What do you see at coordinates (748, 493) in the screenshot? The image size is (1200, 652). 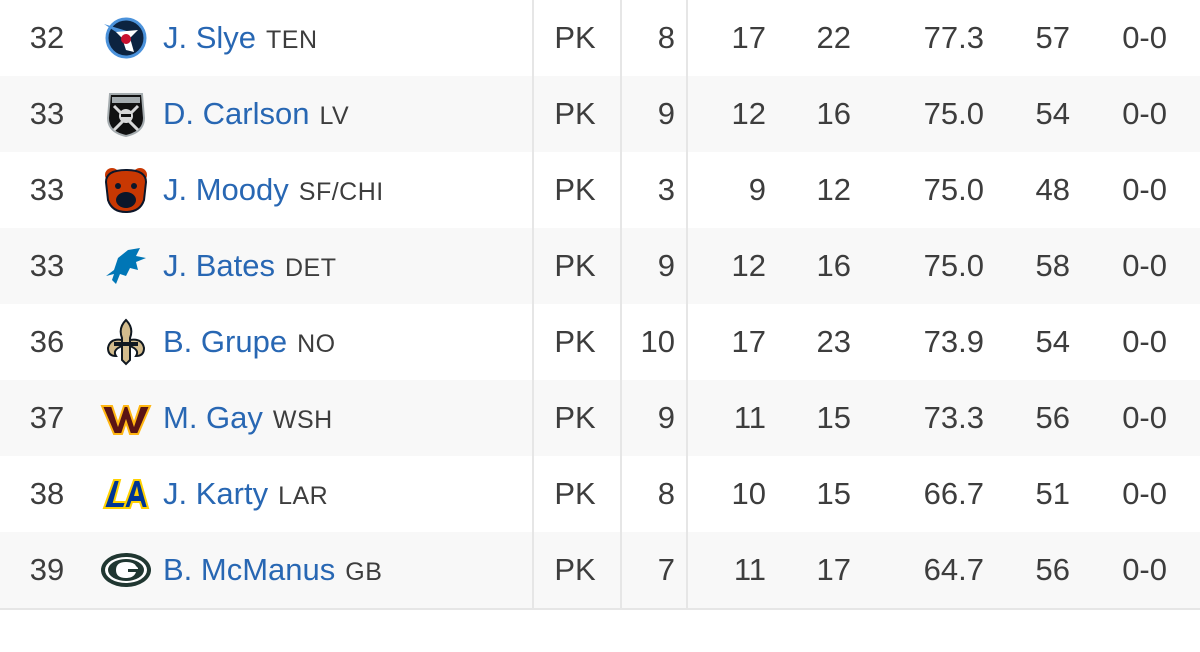 I see `fg-made-cell: 10` at bounding box center [748, 493].